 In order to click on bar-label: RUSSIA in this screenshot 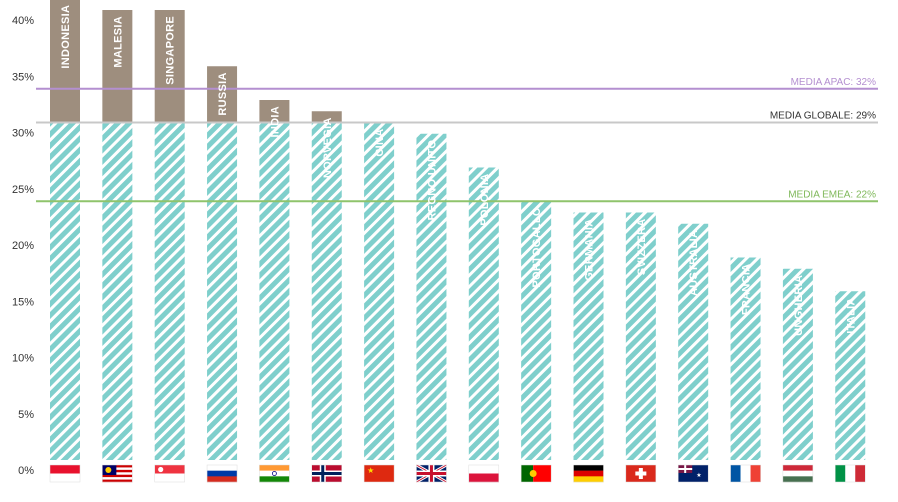, I will do `click(223, 93)`.